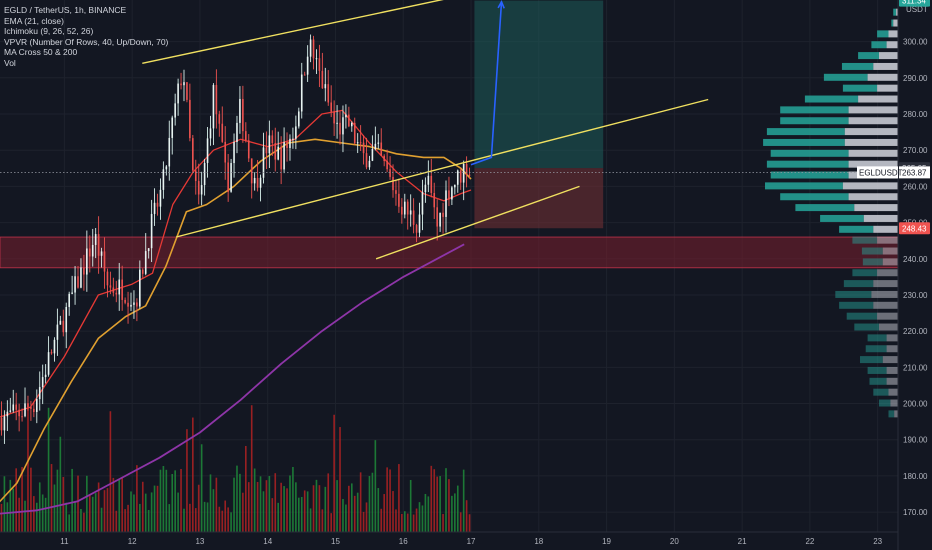  Describe the element at coordinates (34, 20) in the screenshot. I see `legend-indicator-ema: EMA (21, close)` at that location.